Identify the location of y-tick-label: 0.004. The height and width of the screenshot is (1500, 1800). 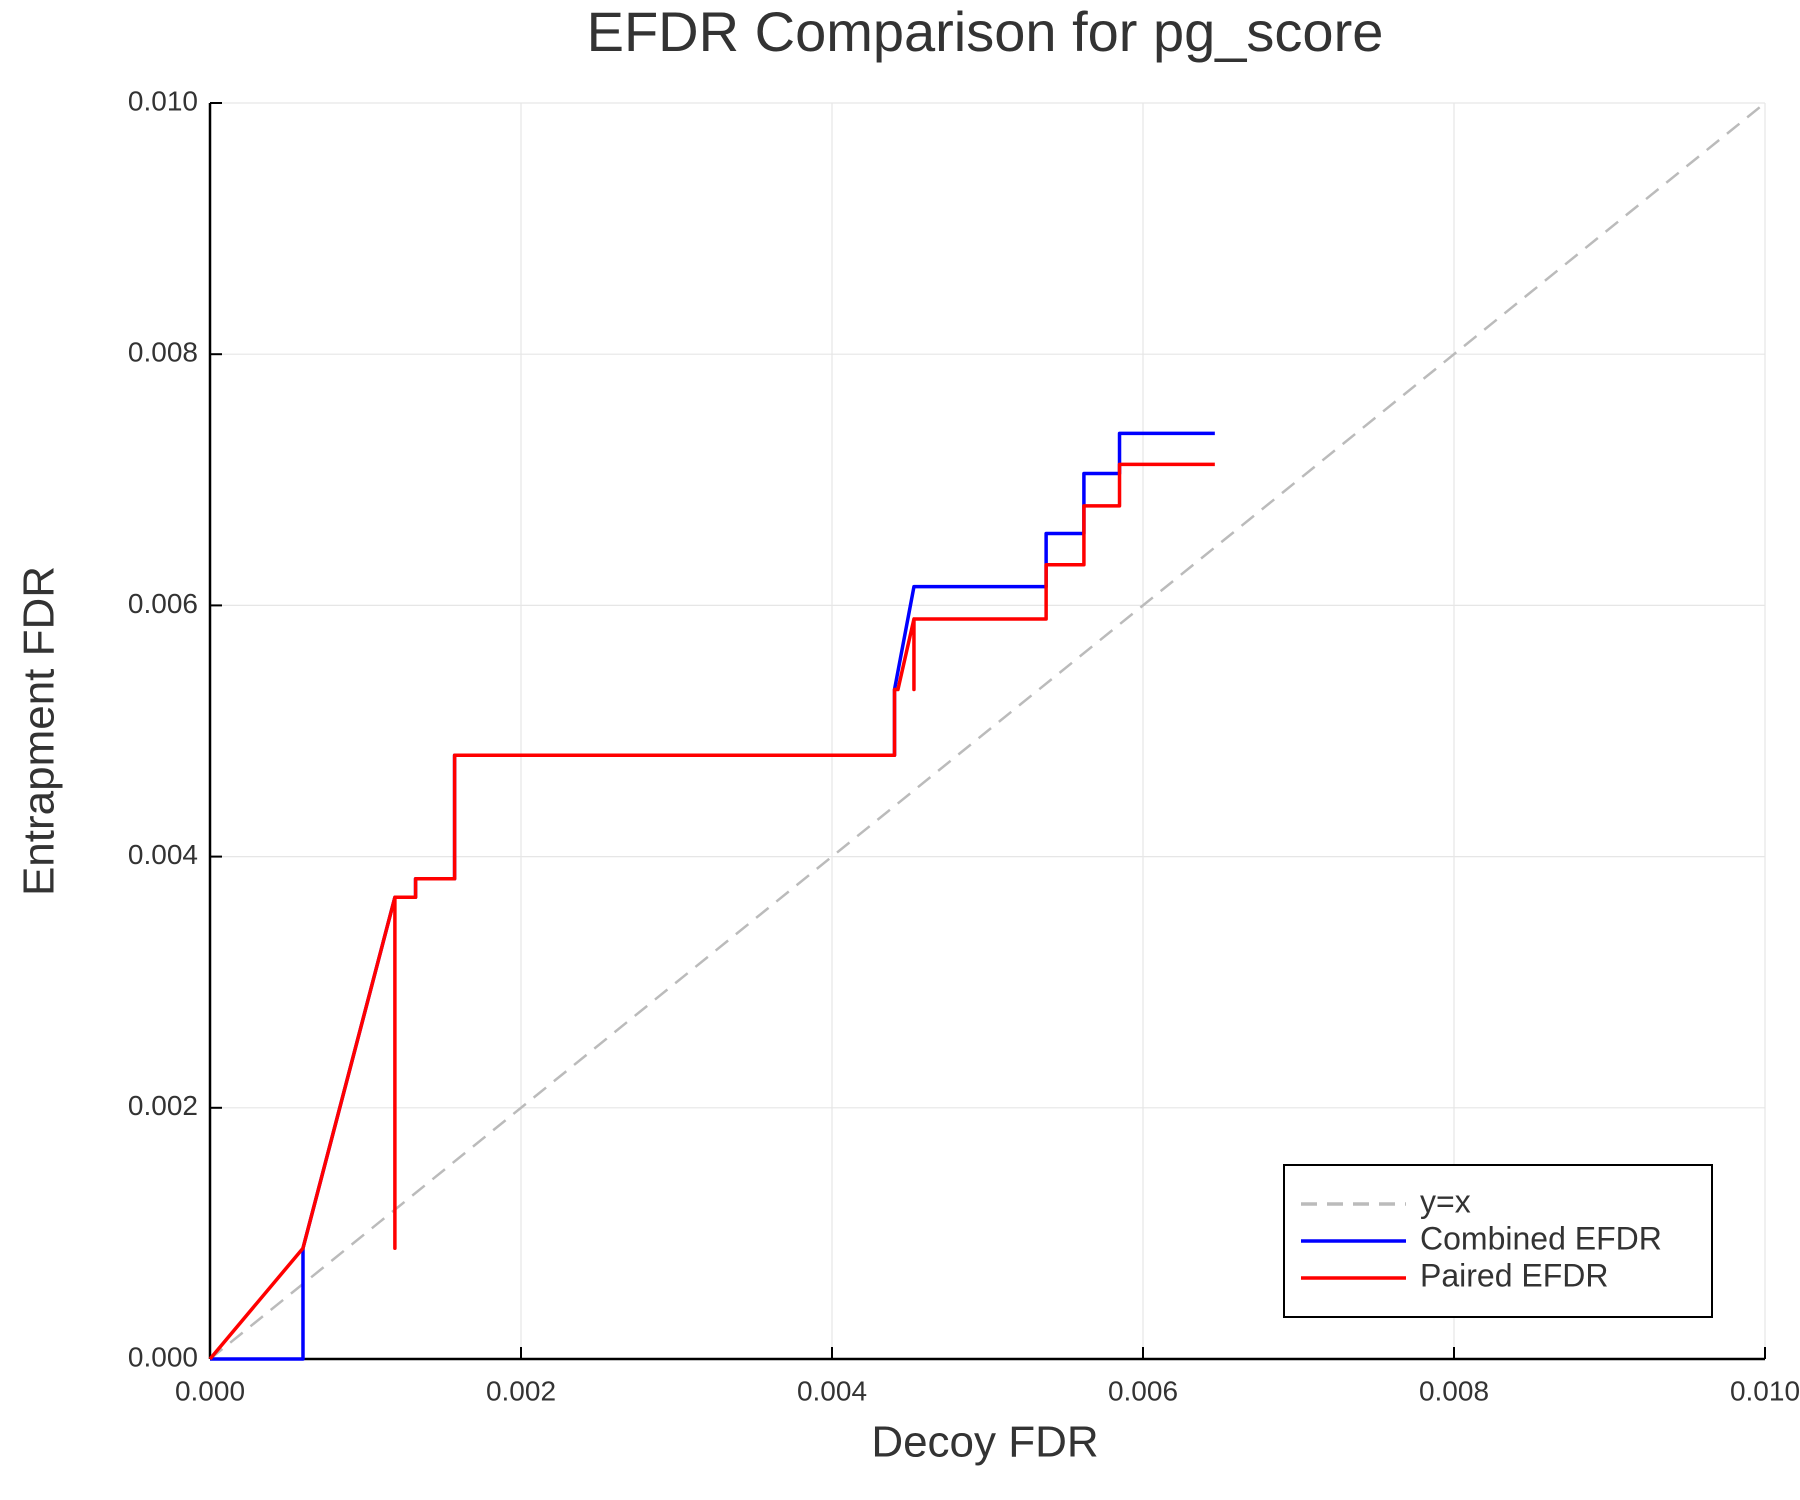
(163, 854).